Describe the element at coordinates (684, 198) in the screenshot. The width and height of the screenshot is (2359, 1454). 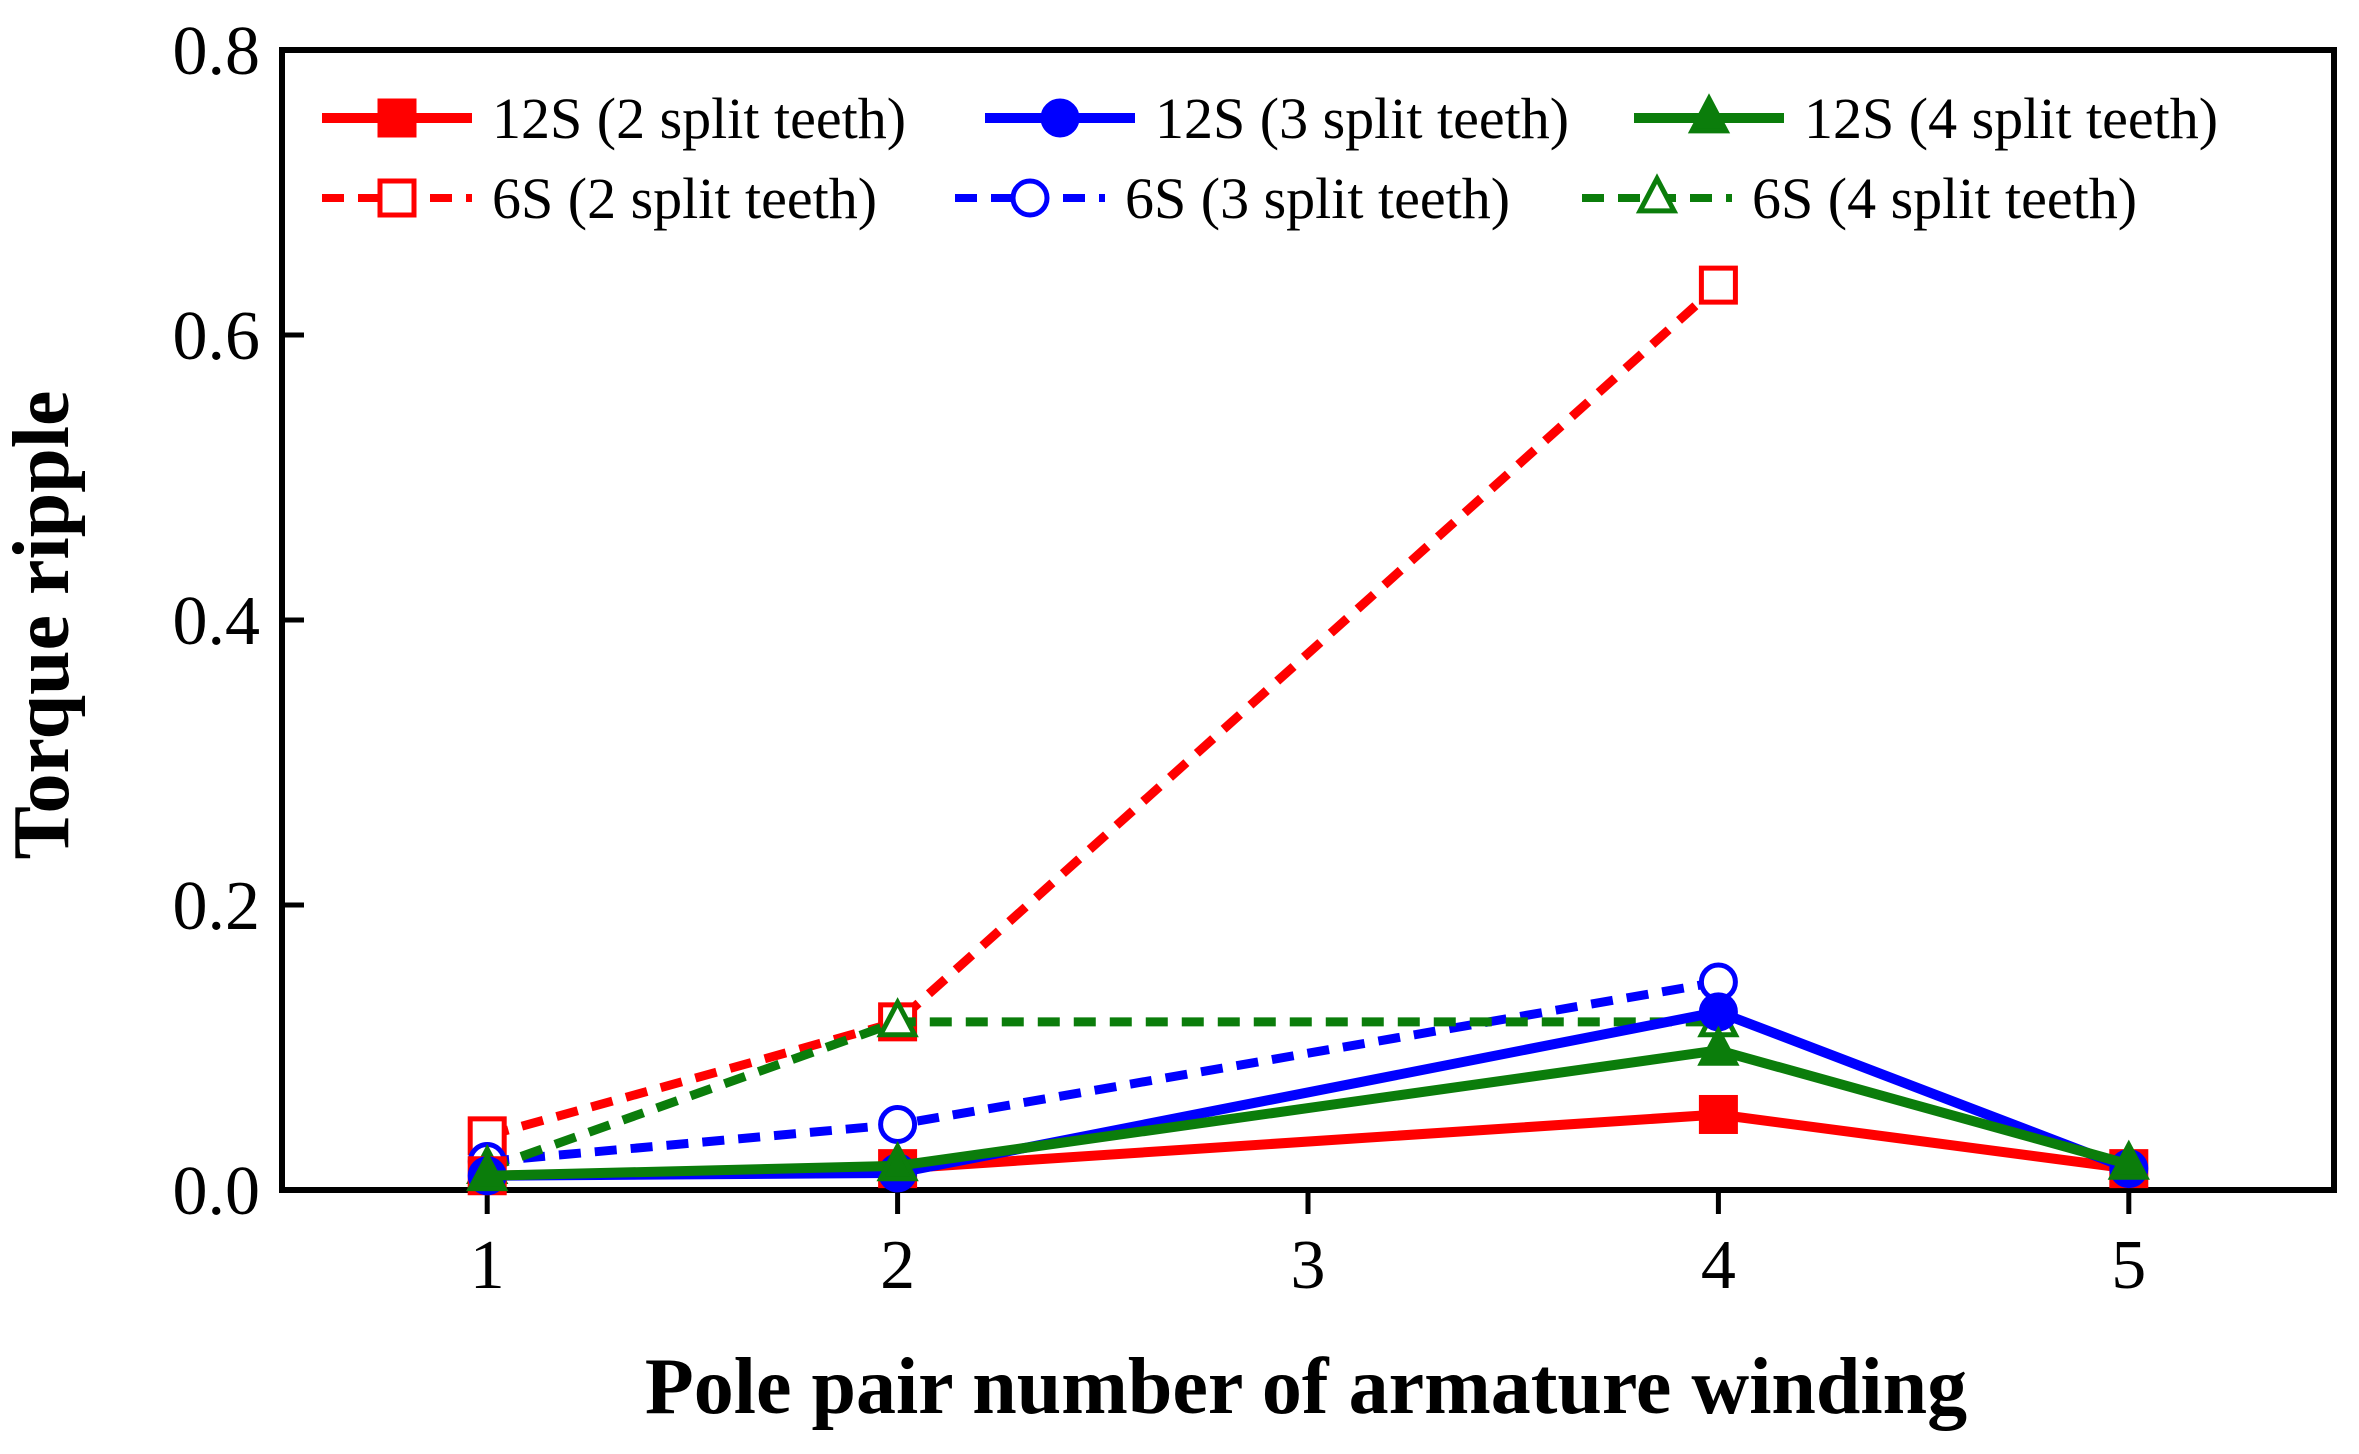
I see `legend-label: 6S (2 split teeth)` at that location.